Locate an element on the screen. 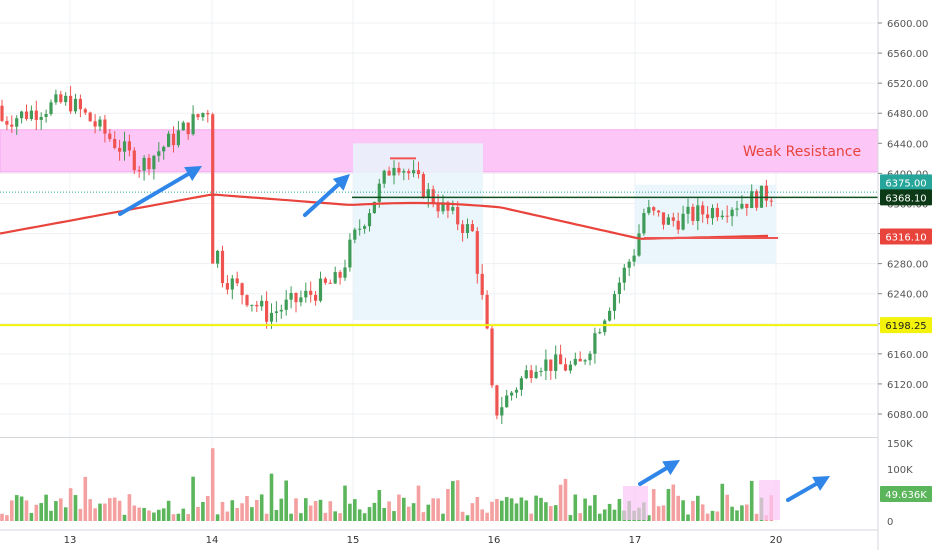  price-labels: 6375.00 6368.10 6316.10 6198.25 49.636K is located at coordinates (906, 338).